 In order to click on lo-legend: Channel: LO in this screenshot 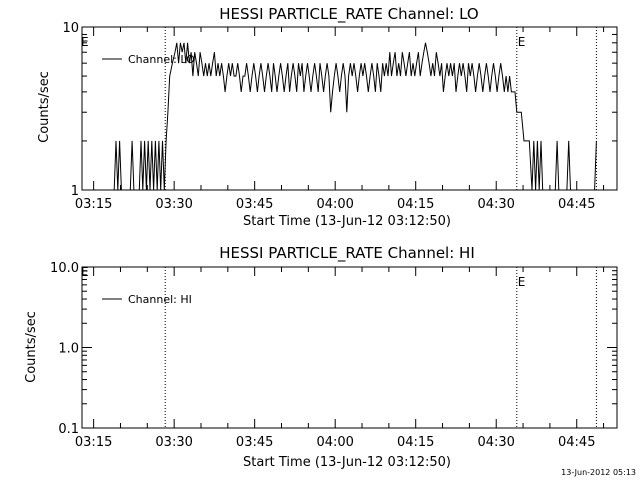, I will do `click(148, 59)`.